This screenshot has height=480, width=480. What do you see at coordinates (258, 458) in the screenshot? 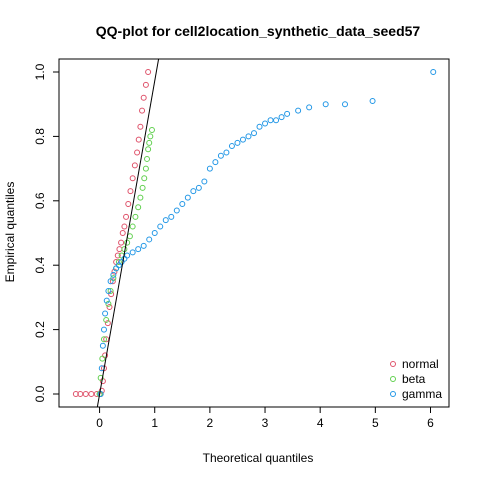
I see `x-axis-label: Theoretical quantiles` at bounding box center [258, 458].